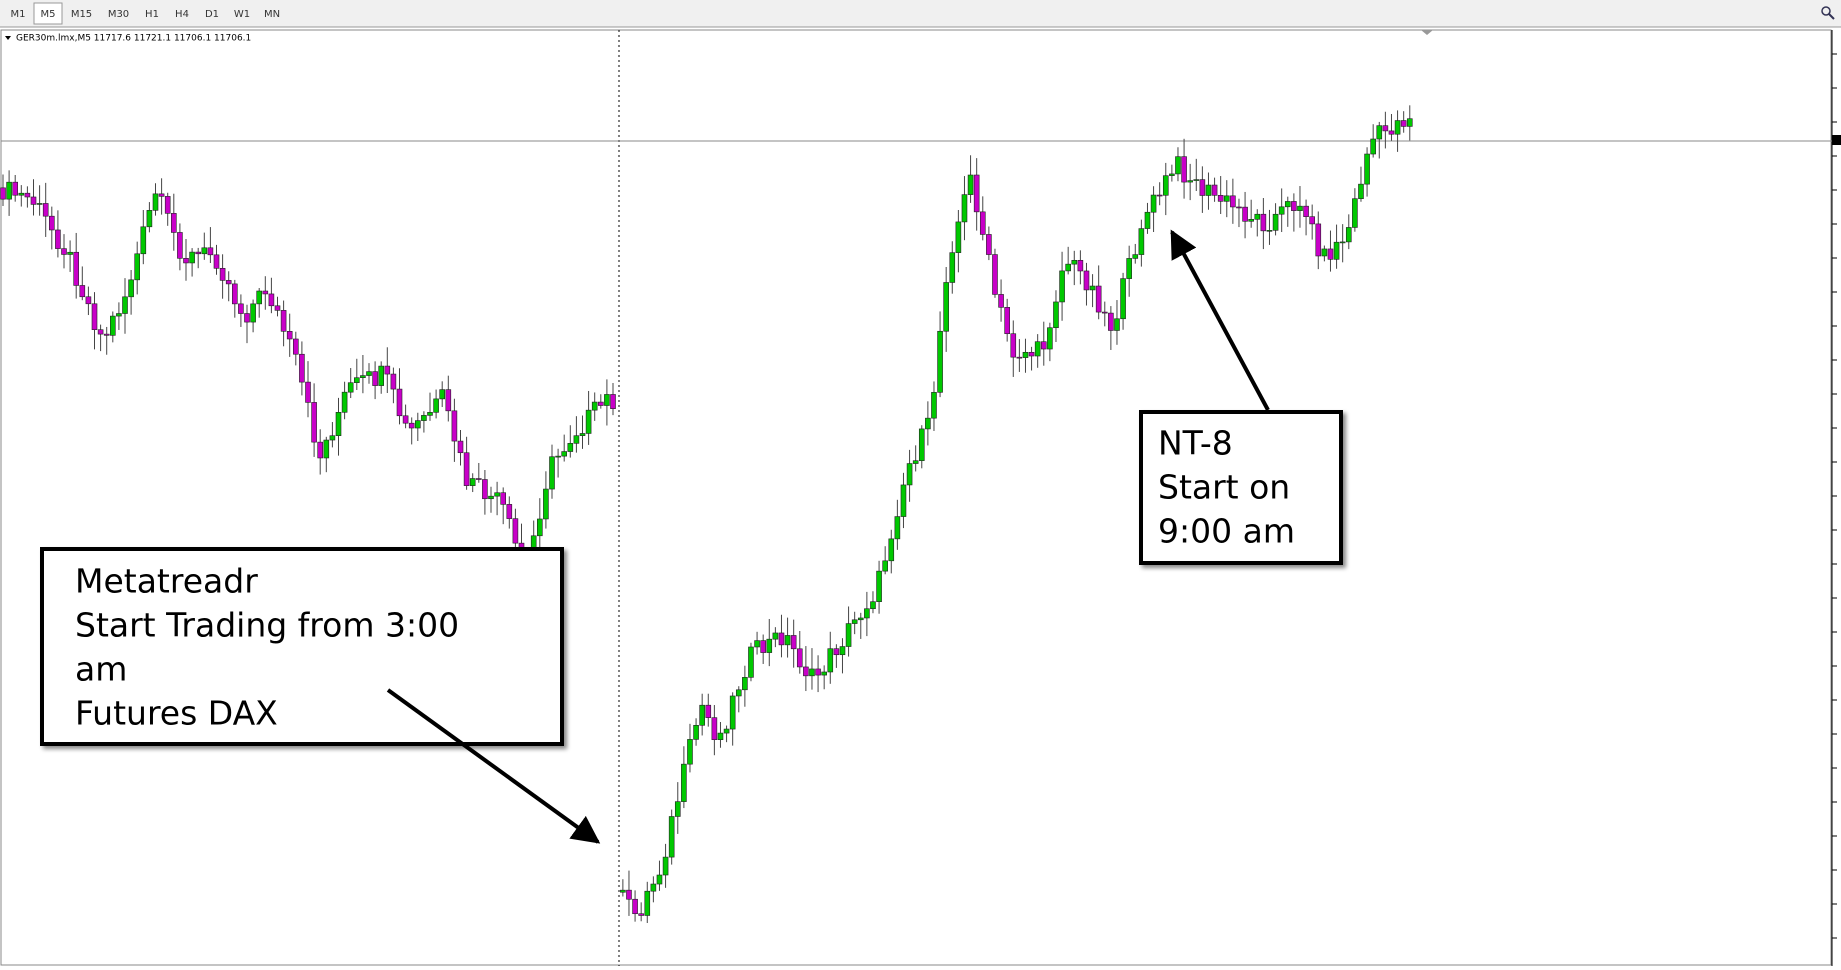 The width and height of the screenshot is (1841, 970). What do you see at coordinates (1226, 531) in the screenshot?
I see `annotation-line: 9:00 am` at bounding box center [1226, 531].